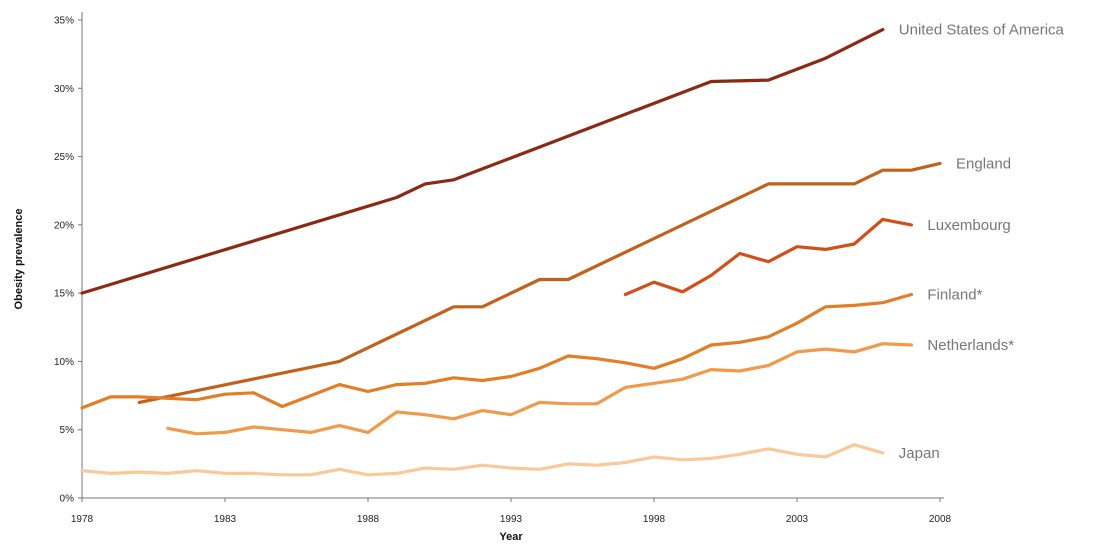 The width and height of the screenshot is (1100, 545). I want to click on y-tick-label: 25%, so click(64, 157).